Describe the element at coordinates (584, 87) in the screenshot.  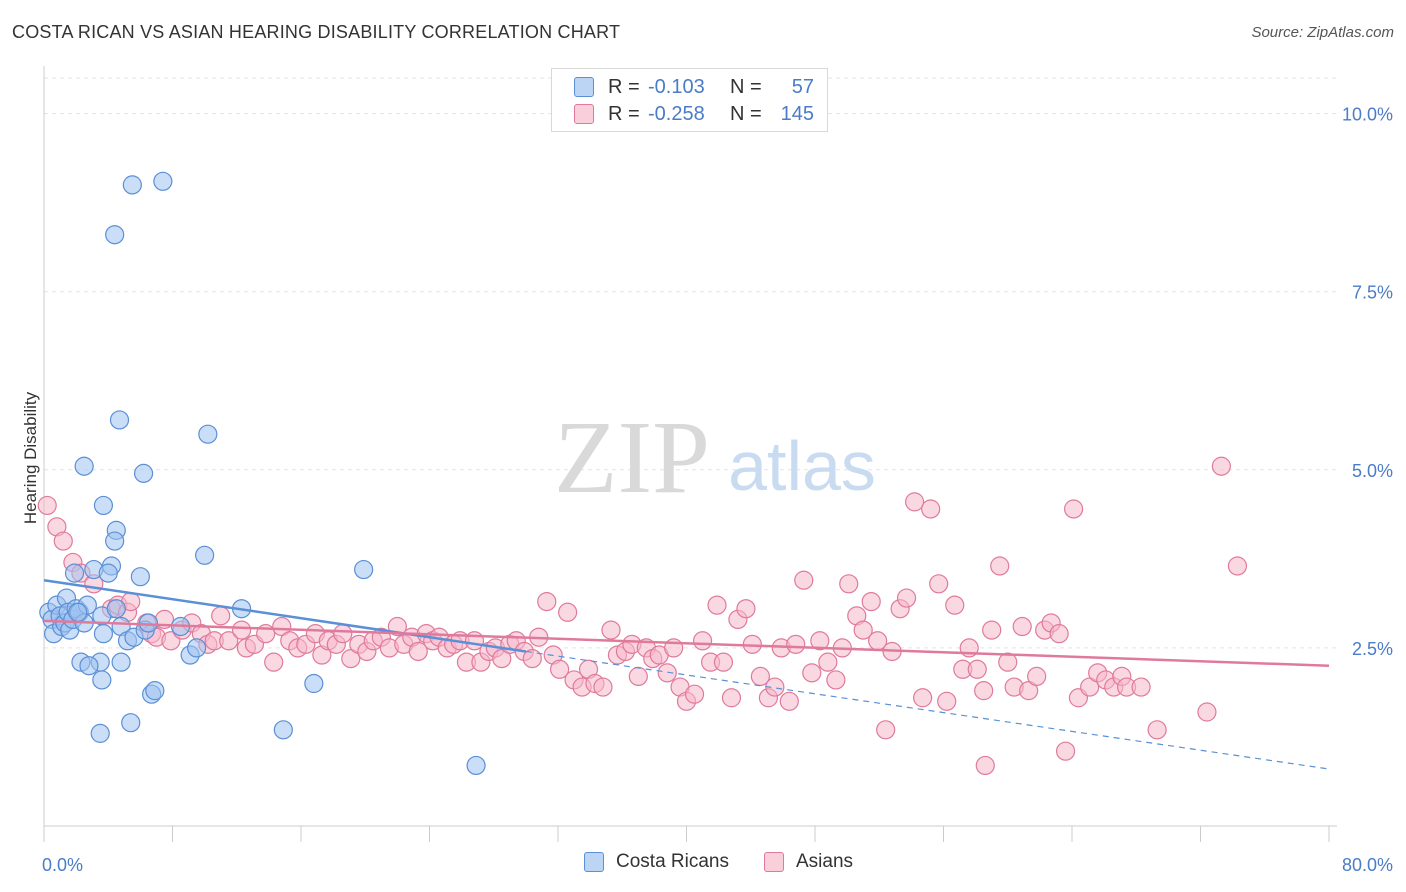
I see `legend-swatch-costa-rican` at that location.